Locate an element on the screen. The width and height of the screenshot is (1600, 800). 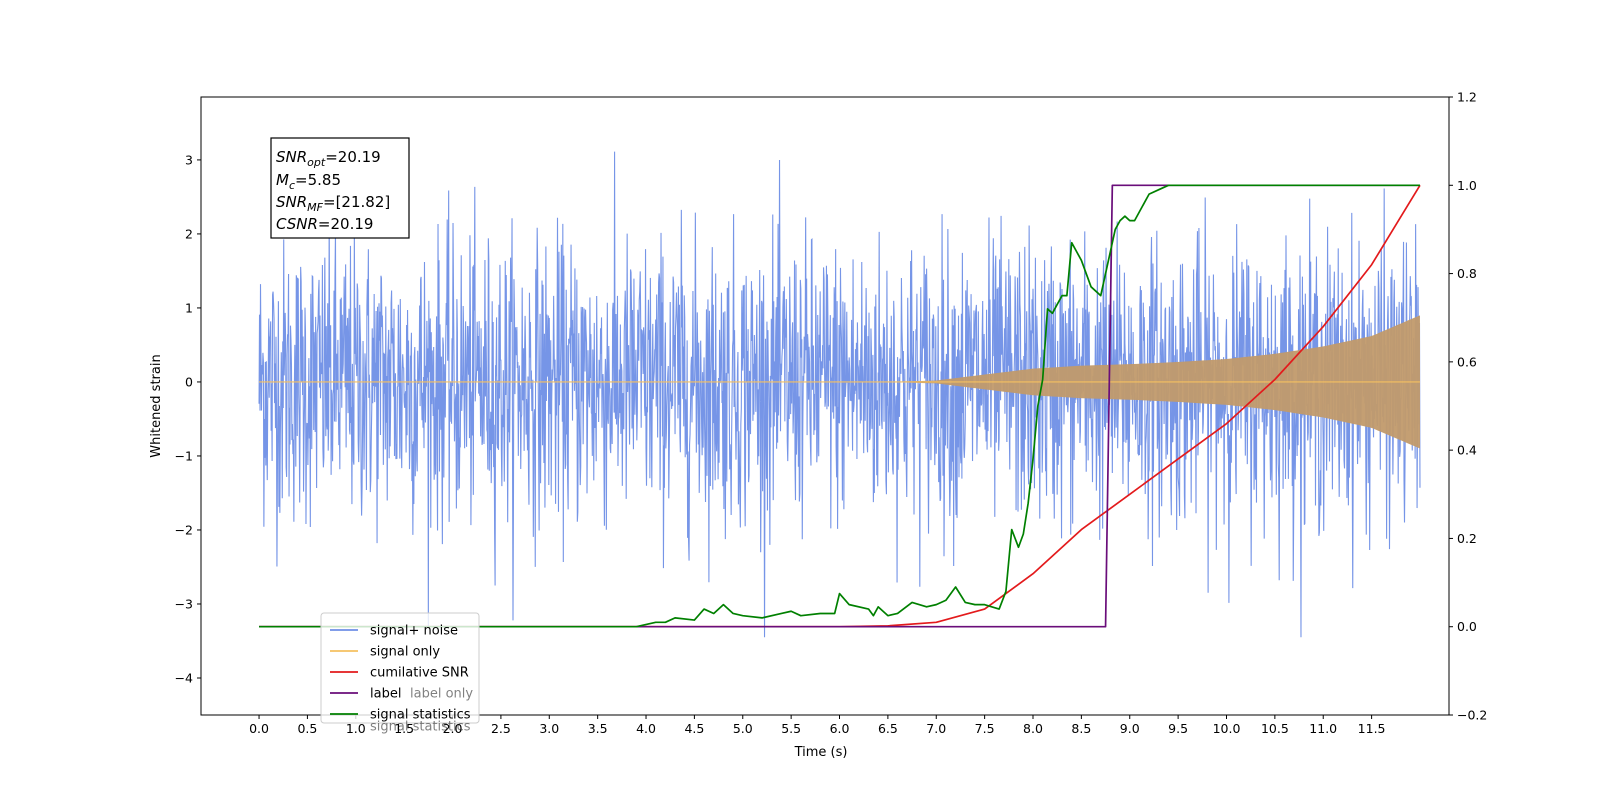
infobox-line-csnr: CSNR=20.19 is located at coordinates (324, 224).